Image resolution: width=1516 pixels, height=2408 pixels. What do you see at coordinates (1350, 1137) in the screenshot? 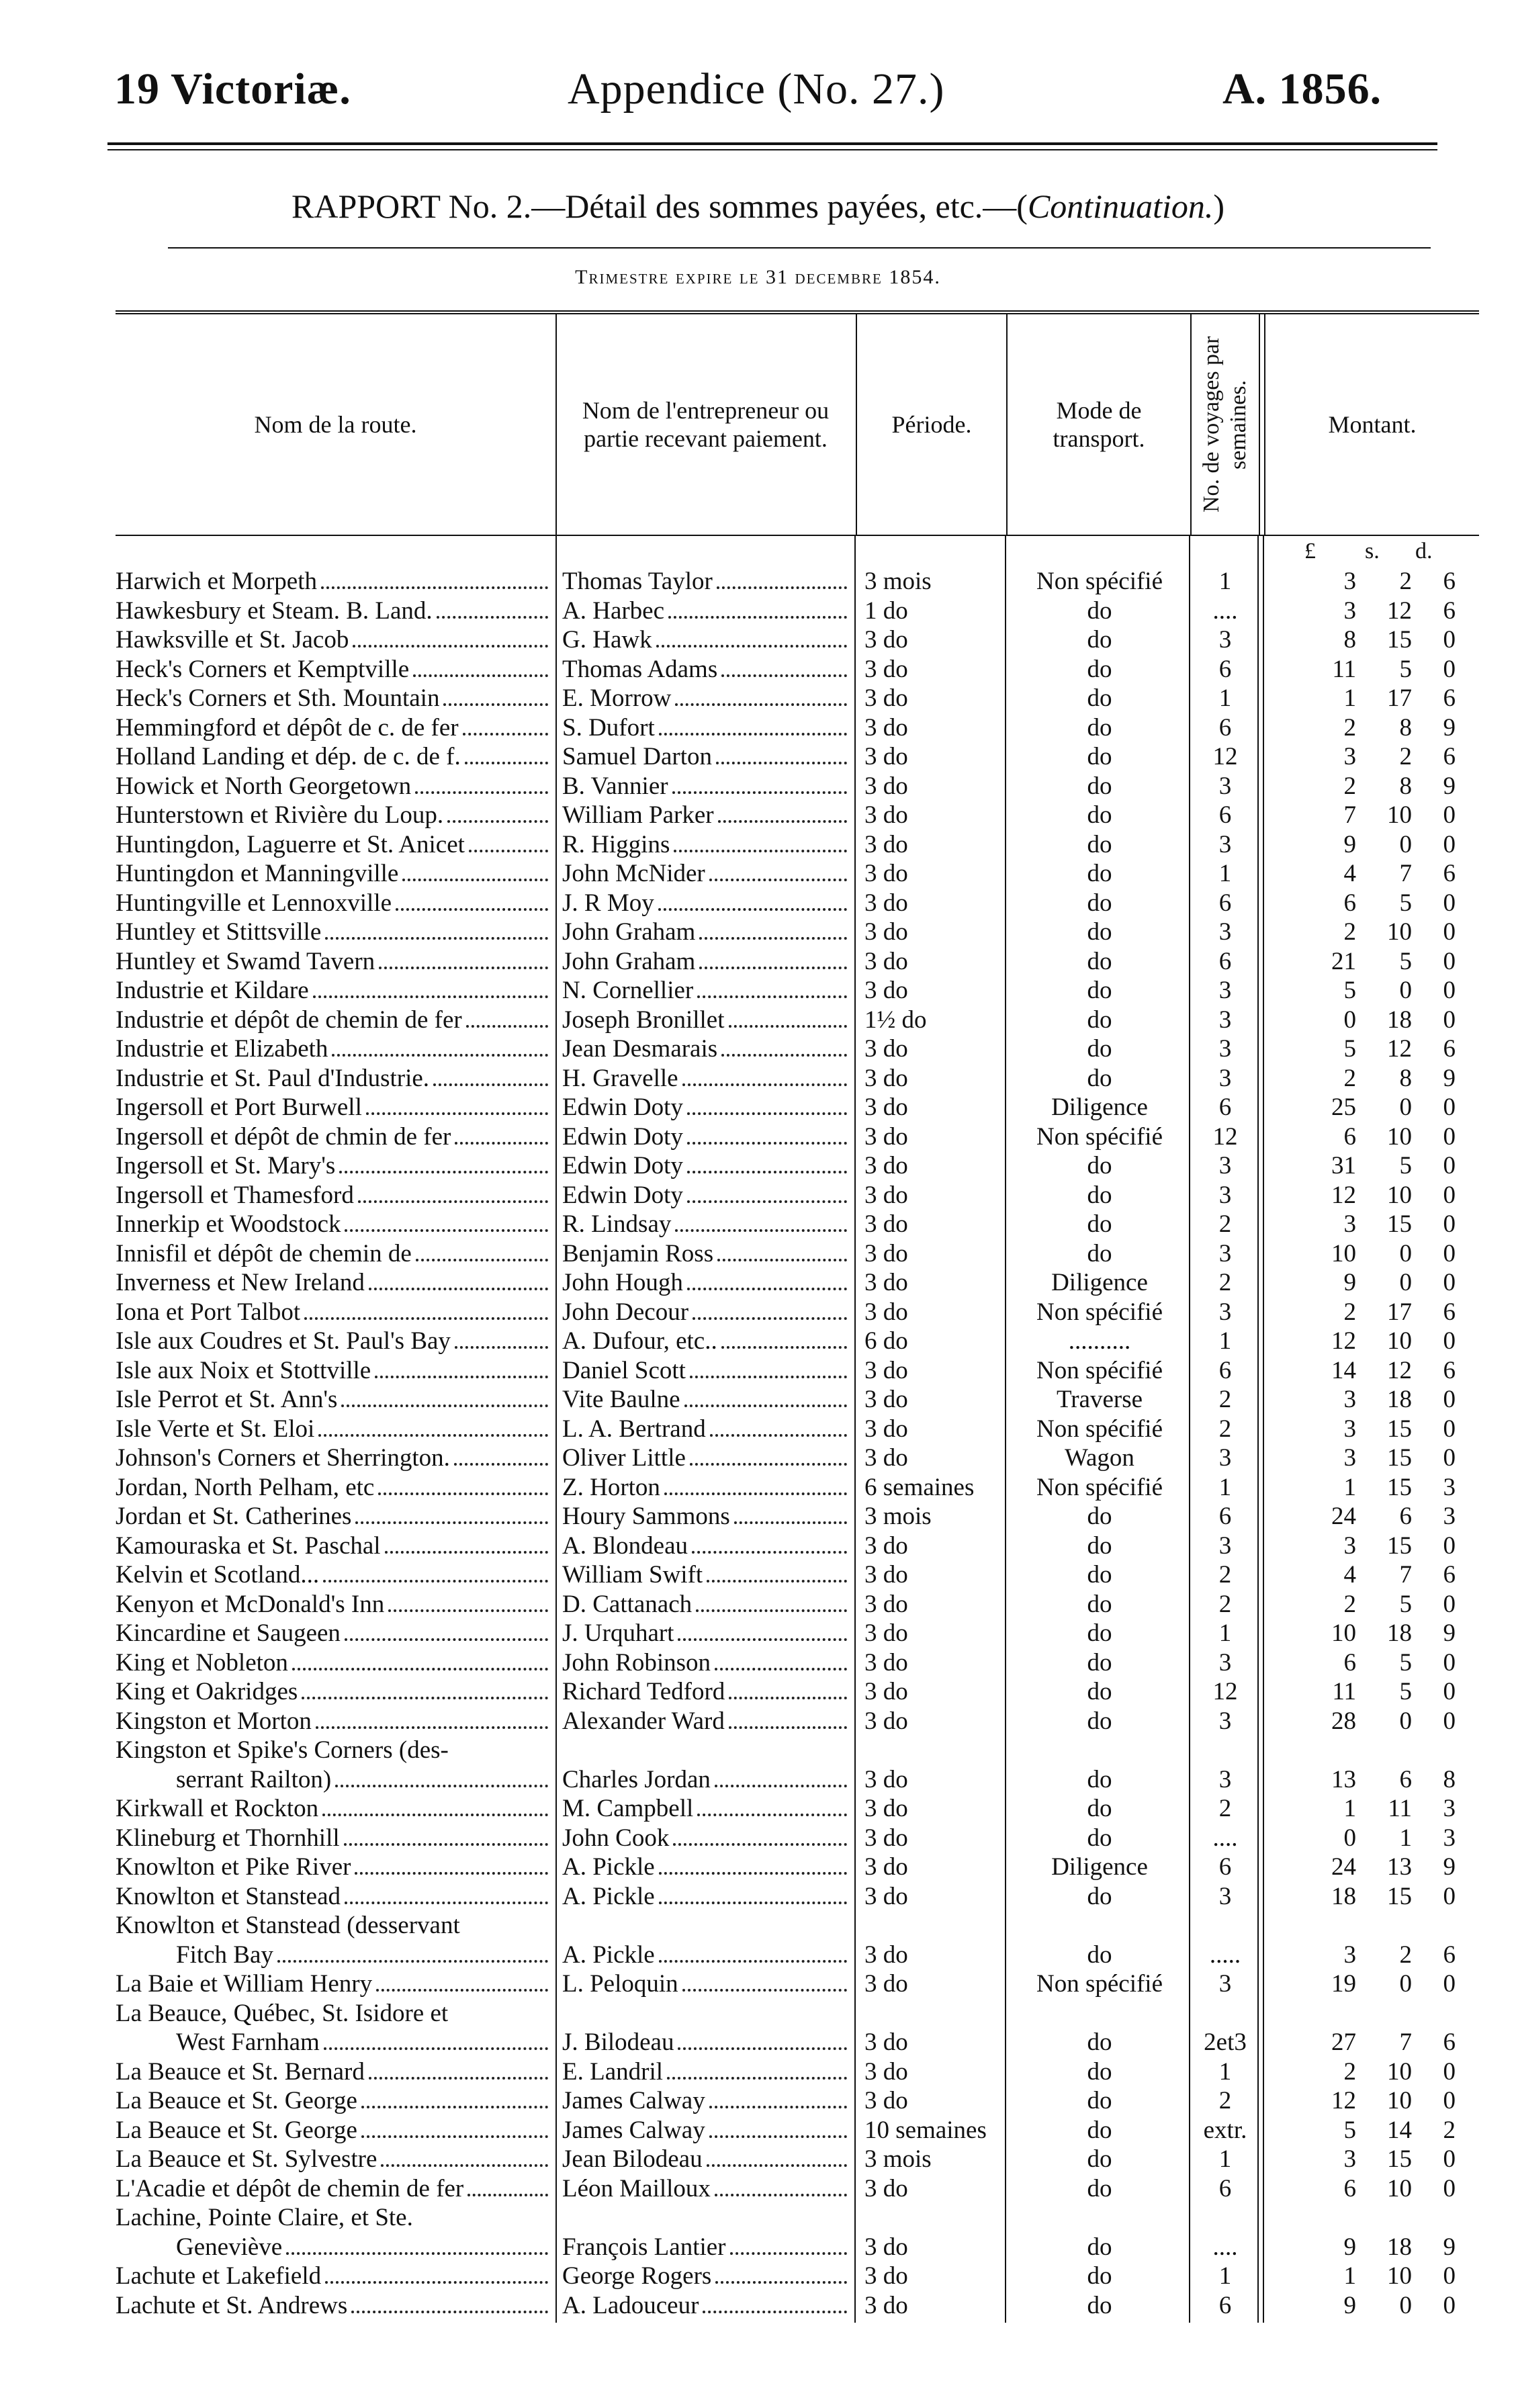
I see `l-text: 6` at bounding box center [1350, 1137].